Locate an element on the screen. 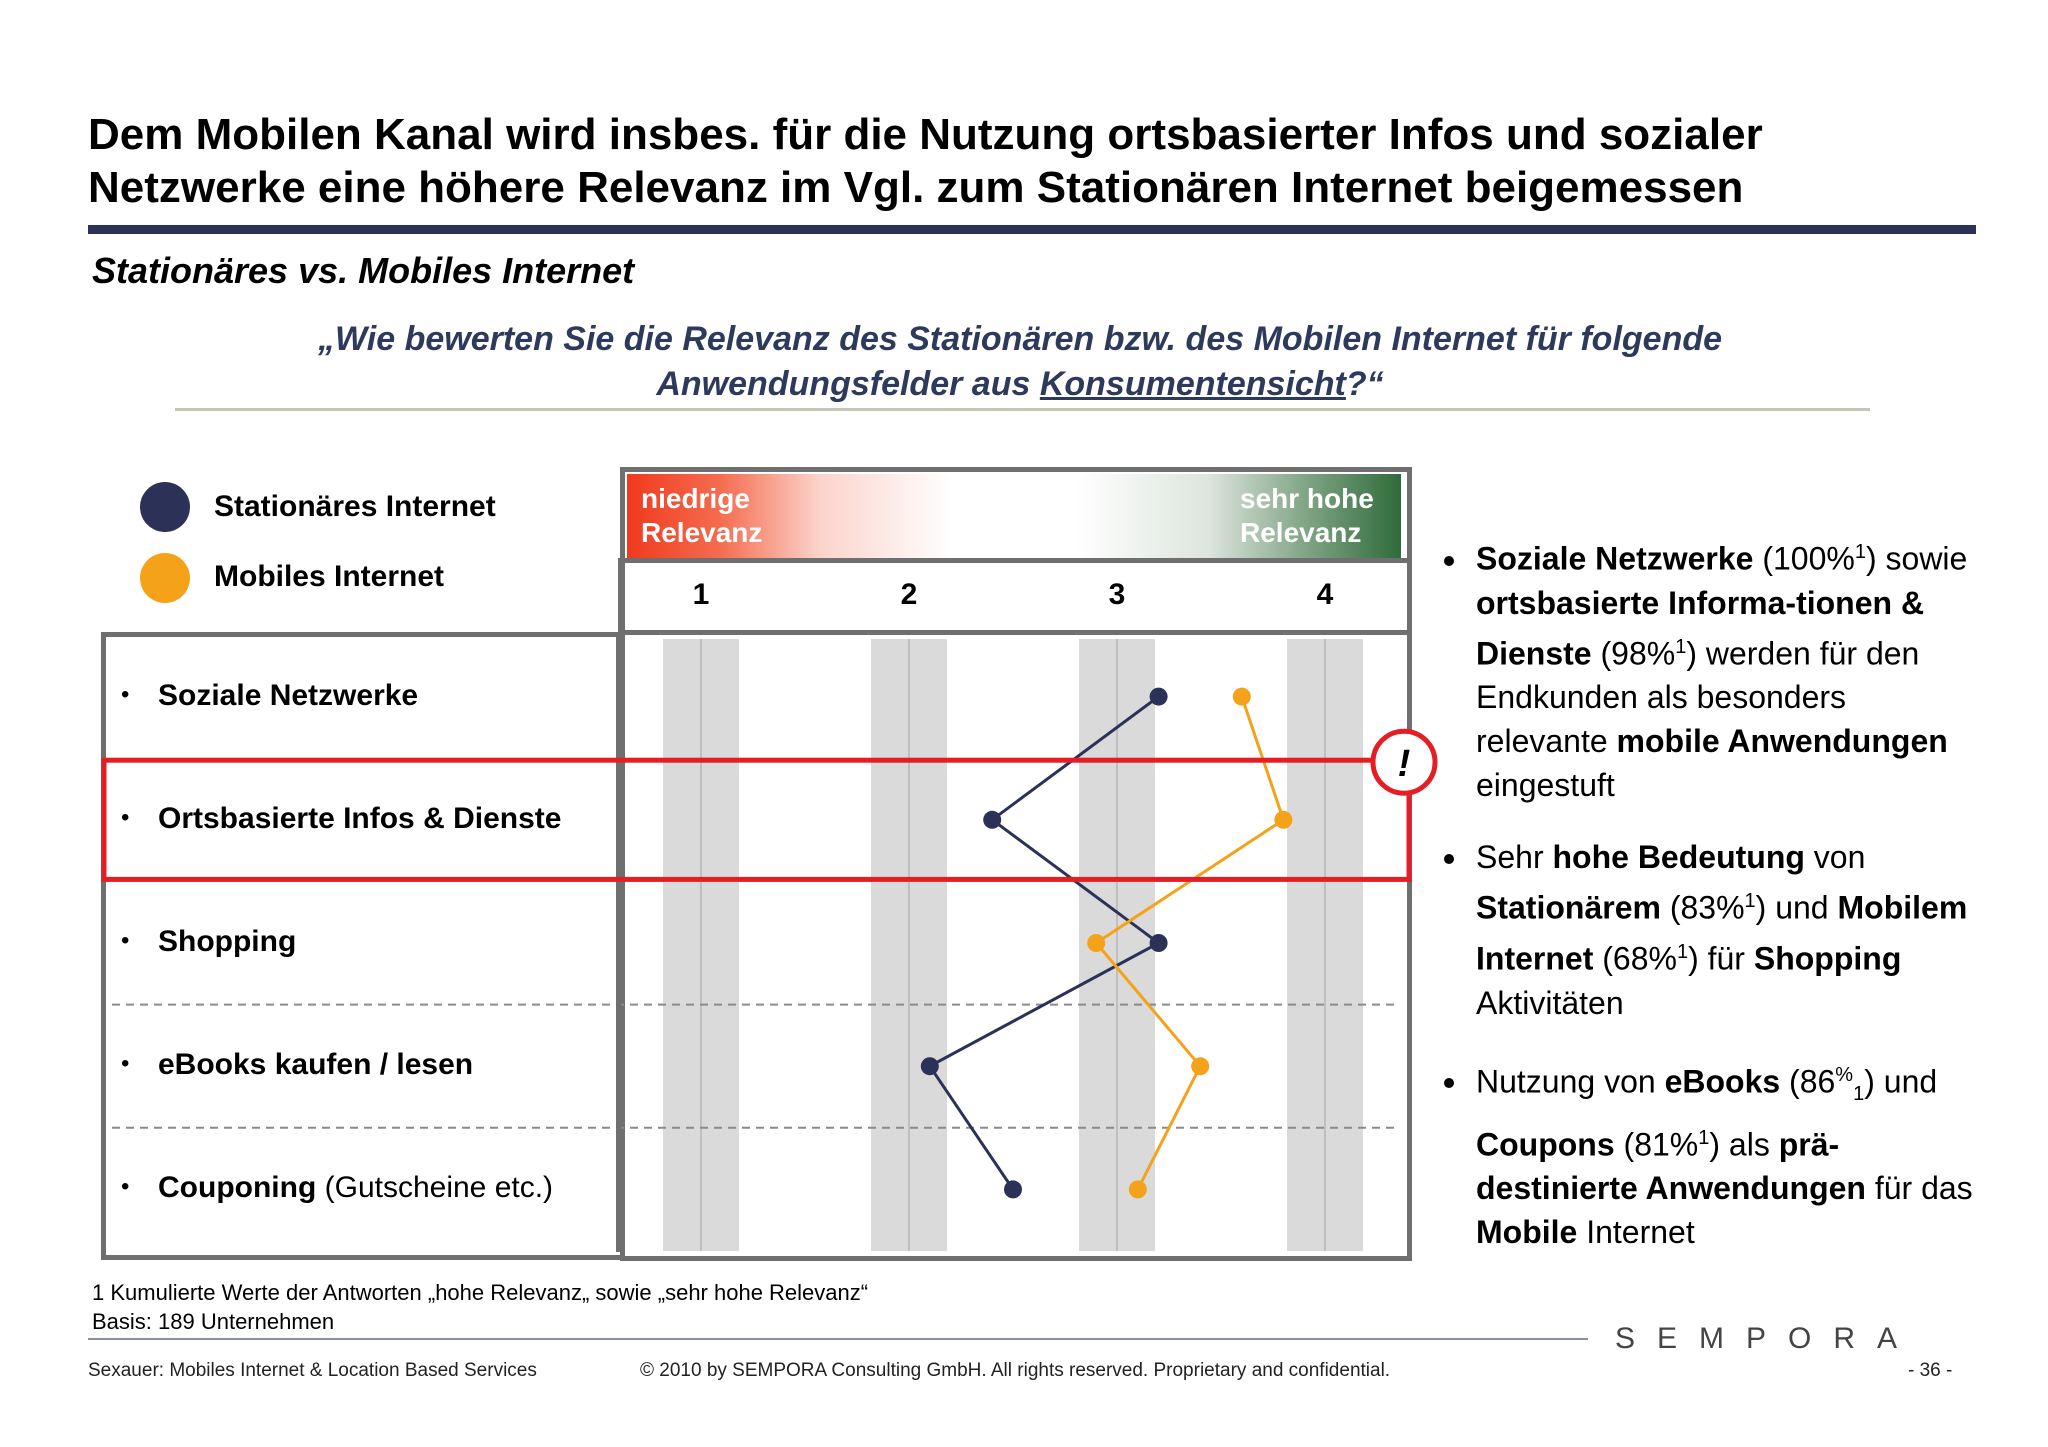 The image size is (2048, 1447). category-name: Couponing is located at coordinates (237, 1188).